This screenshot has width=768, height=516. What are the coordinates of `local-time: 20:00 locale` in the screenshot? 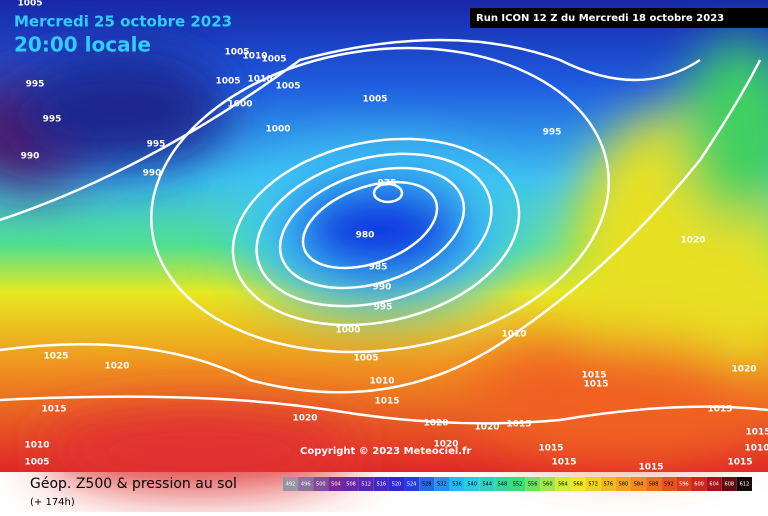 It's located at (82, 45).